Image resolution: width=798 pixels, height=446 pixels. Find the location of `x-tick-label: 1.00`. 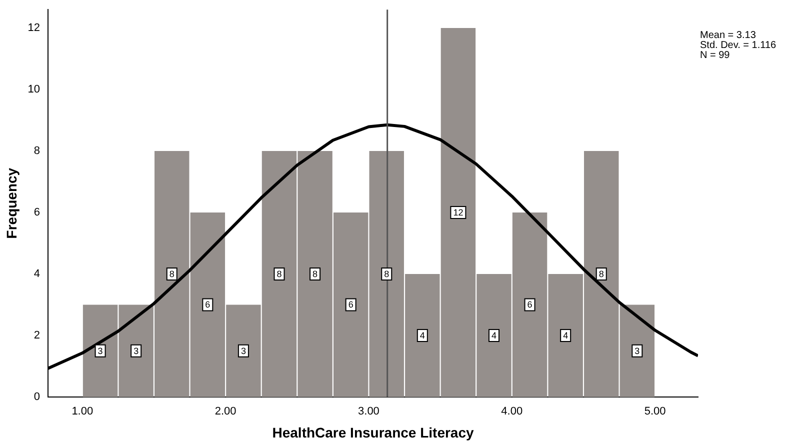

x-tick-label: 1.00 is located at coordinates (83, 412).